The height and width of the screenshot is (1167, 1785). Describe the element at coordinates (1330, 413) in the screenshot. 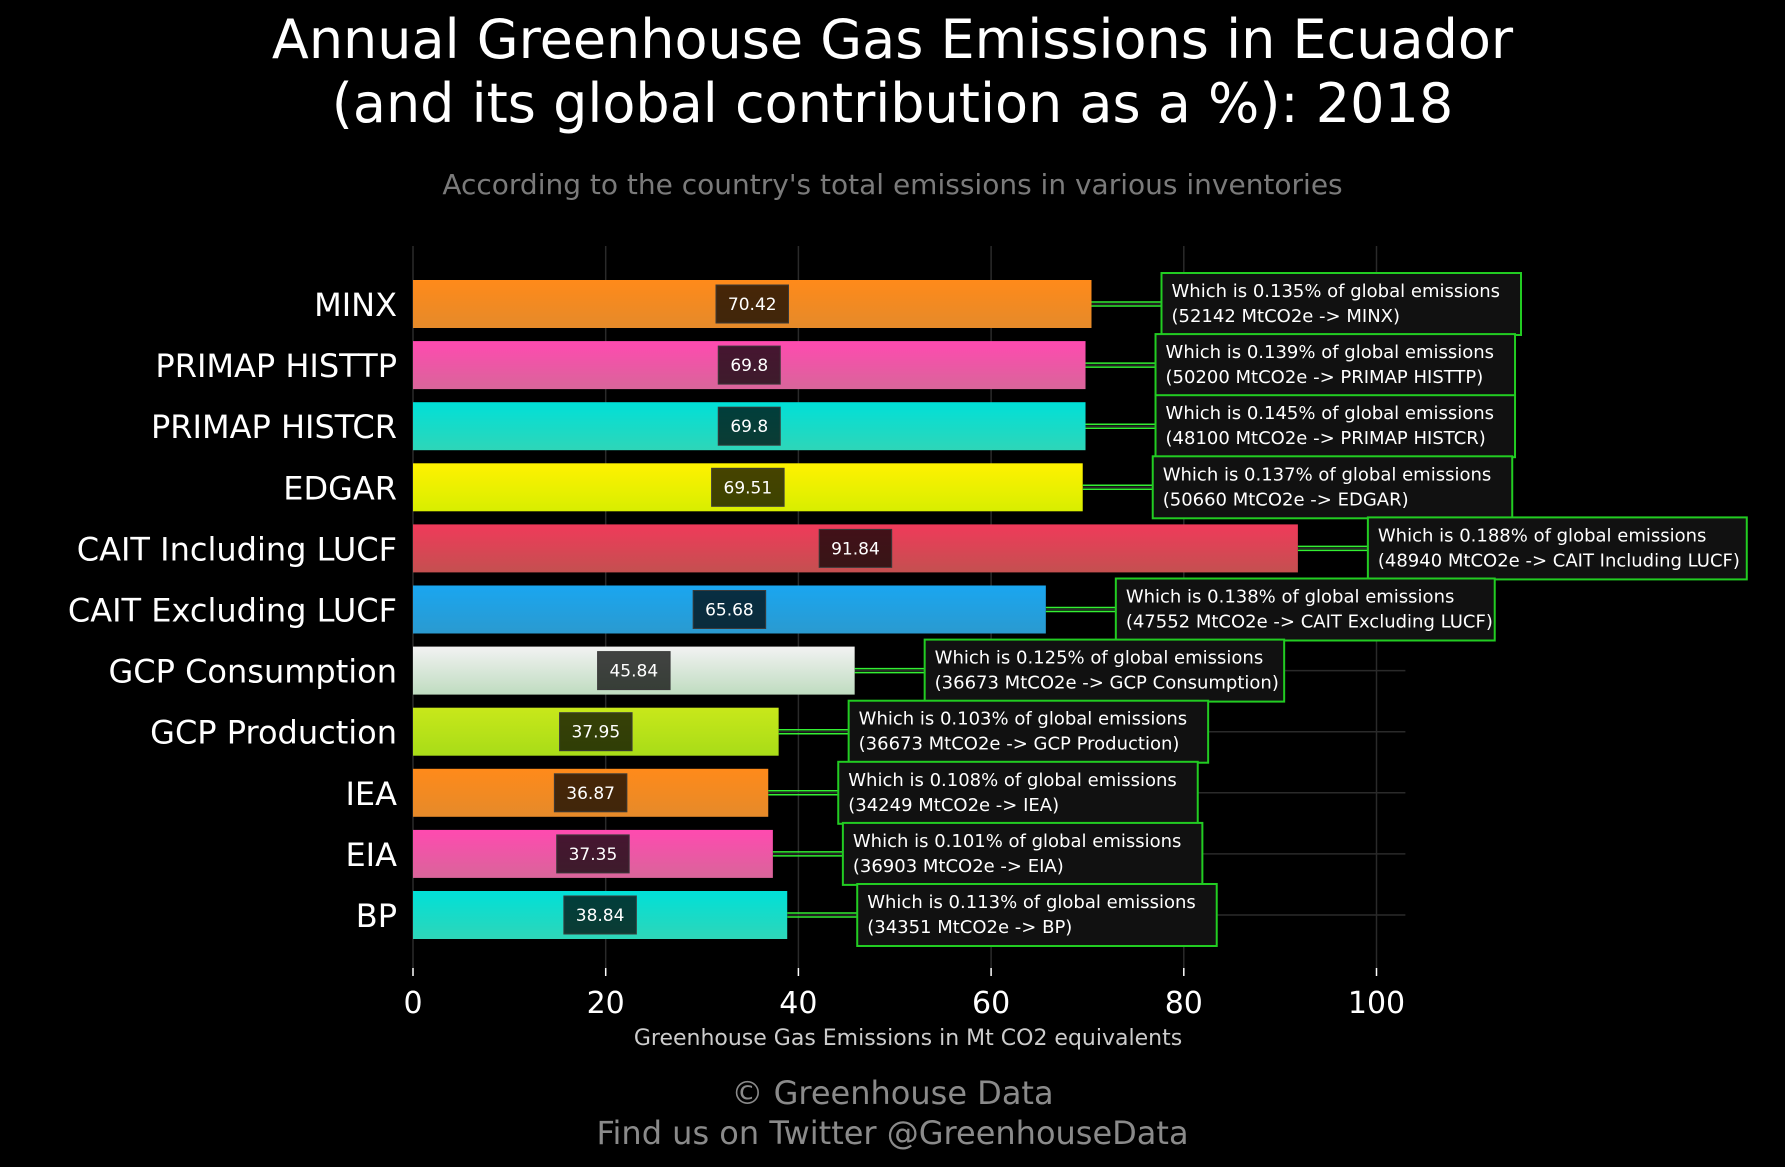

I see `annotation-line1: Which is 0.145% of global emissions` at that location.